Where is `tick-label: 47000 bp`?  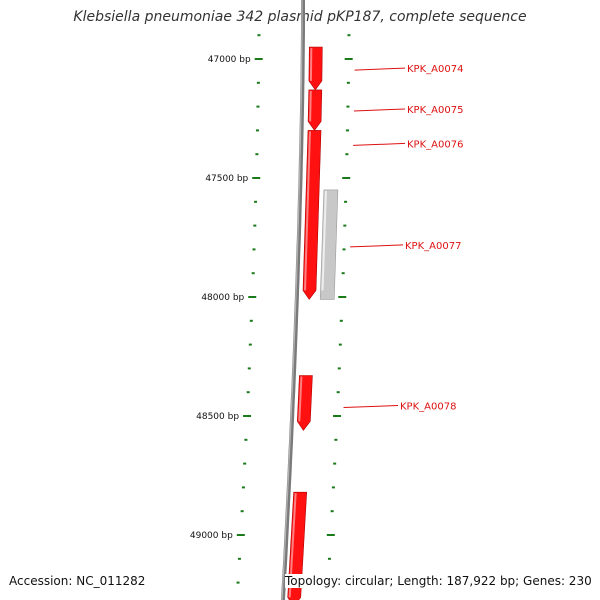 tick-label: 47000 bp is located at coordinates (229, 60).